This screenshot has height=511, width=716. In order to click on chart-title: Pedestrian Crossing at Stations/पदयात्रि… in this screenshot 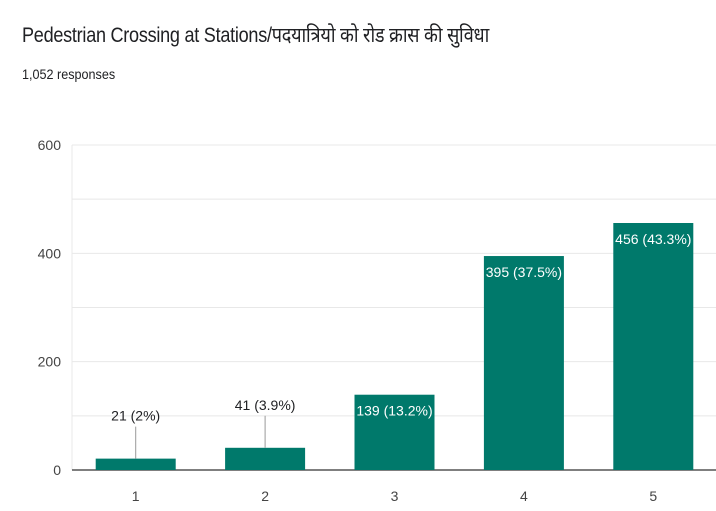, I will do `click(256, 35)`.